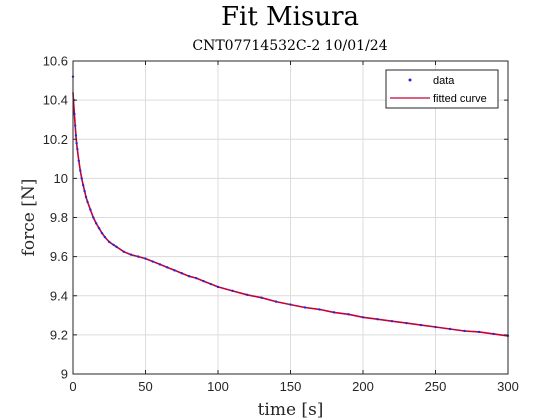  I want to click on y-tick-label: 9.8, so click(59, 217).